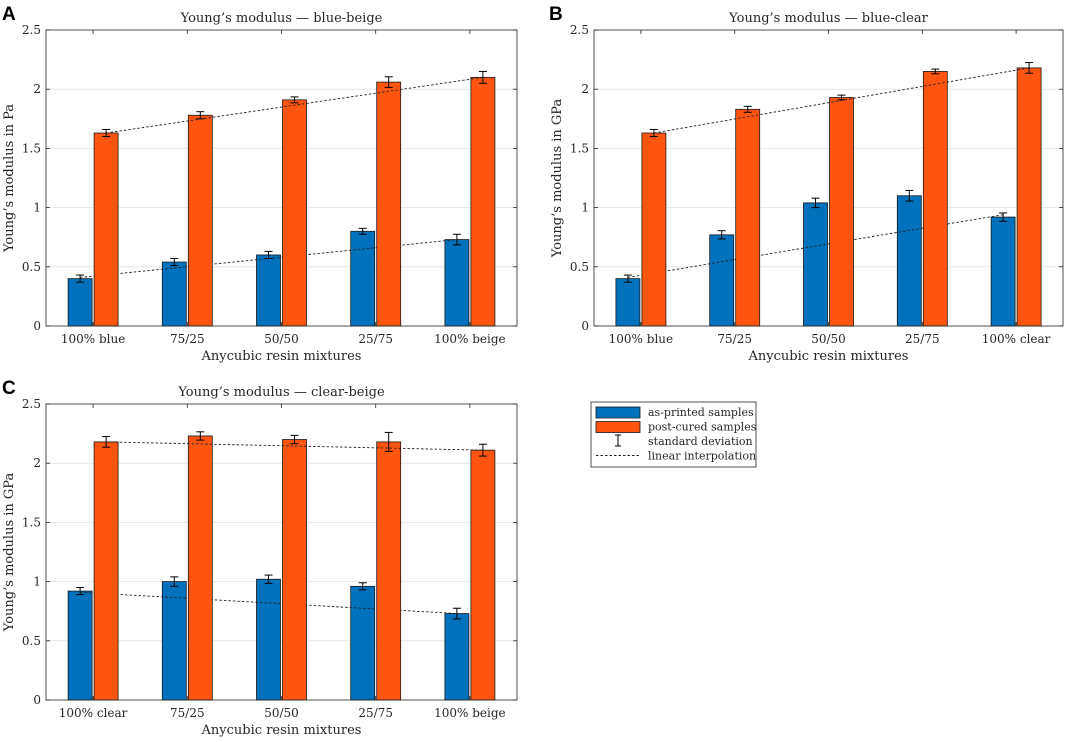 The width and height of the screenshot is (1065, 742). Describe the element at coordinates (700, 441) in the screenshot. I see `legend-label: standard deviation` at that location.